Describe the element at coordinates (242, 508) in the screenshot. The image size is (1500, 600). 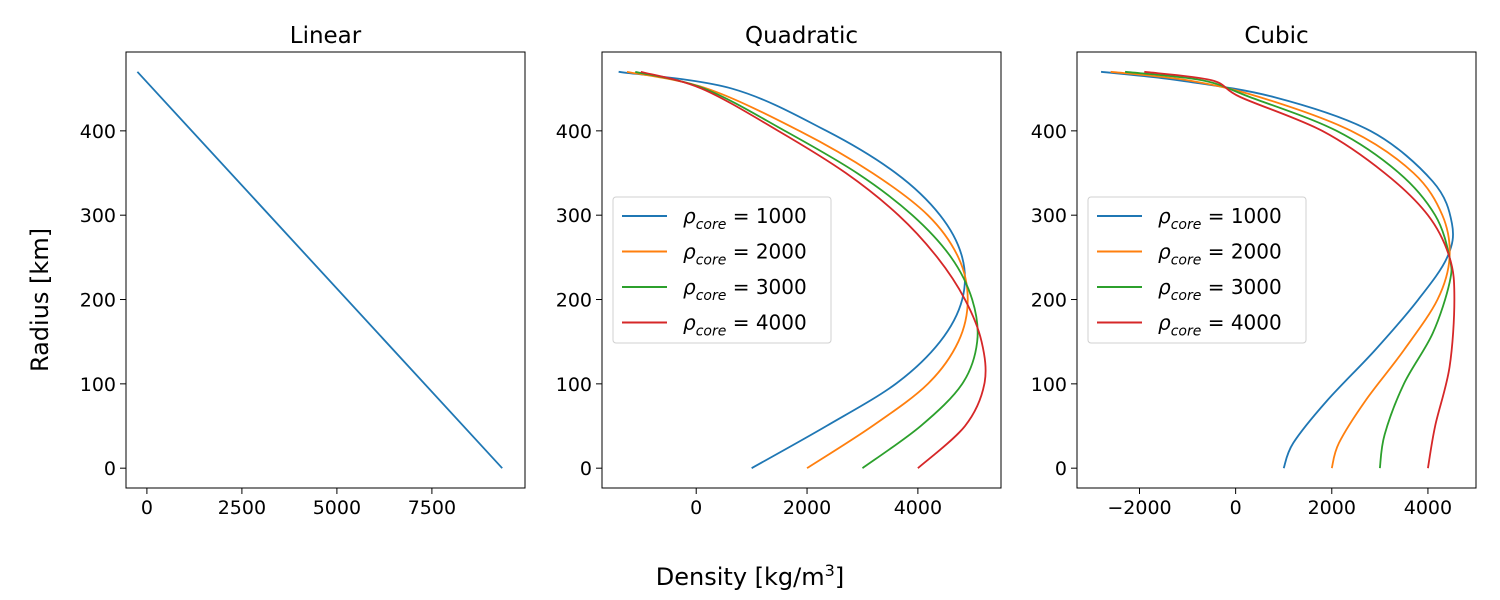
I see `x-tick-label: 2500` at that location.